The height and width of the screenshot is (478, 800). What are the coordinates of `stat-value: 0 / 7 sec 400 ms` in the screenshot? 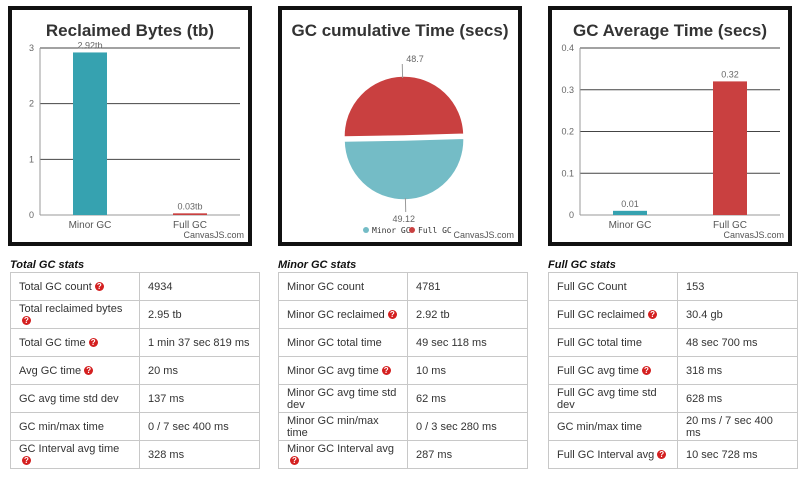 It's located at (199, 426).